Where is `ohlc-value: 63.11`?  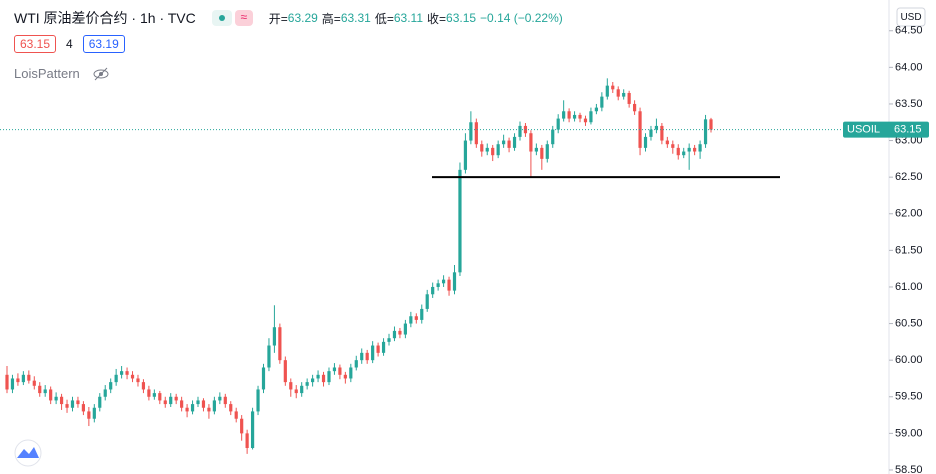
ohlc-value: 63.11 is located at coordinates (408, 18).